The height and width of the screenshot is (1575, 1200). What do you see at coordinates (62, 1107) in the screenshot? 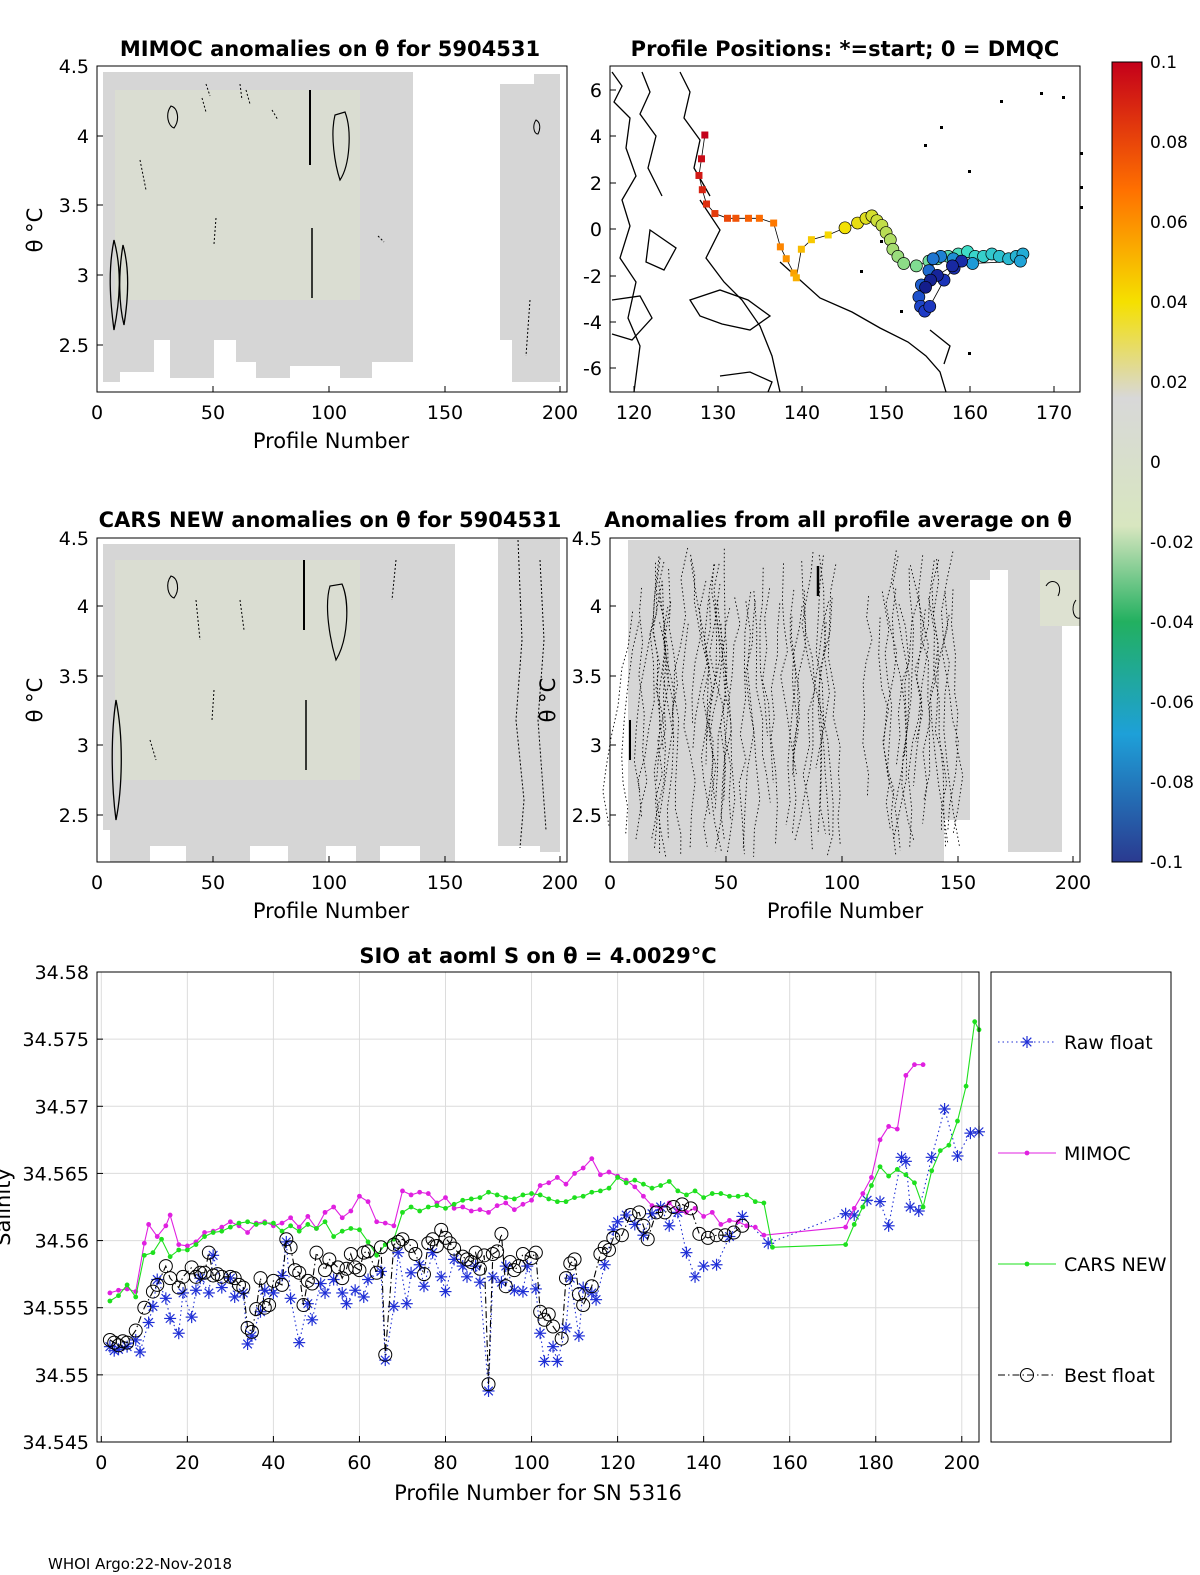
I see `y-tick-label: 34.57` at bounding box center [62, 1107].